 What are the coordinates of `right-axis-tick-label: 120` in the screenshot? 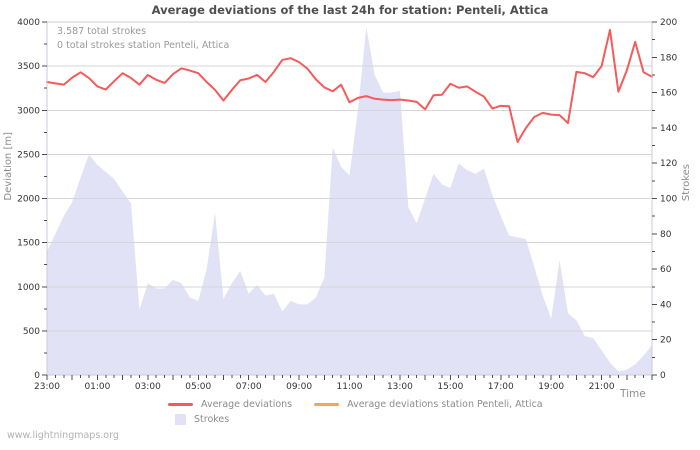 It's located at (668, 164).